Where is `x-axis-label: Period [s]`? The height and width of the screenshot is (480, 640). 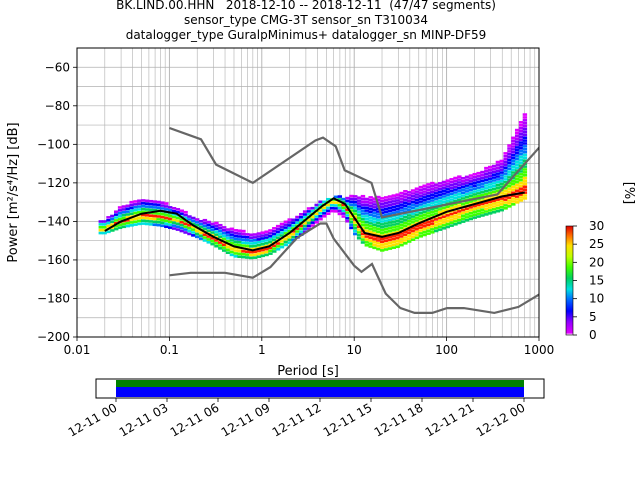
x-axis-label: Period [s] is located at coordinates (308, 371).